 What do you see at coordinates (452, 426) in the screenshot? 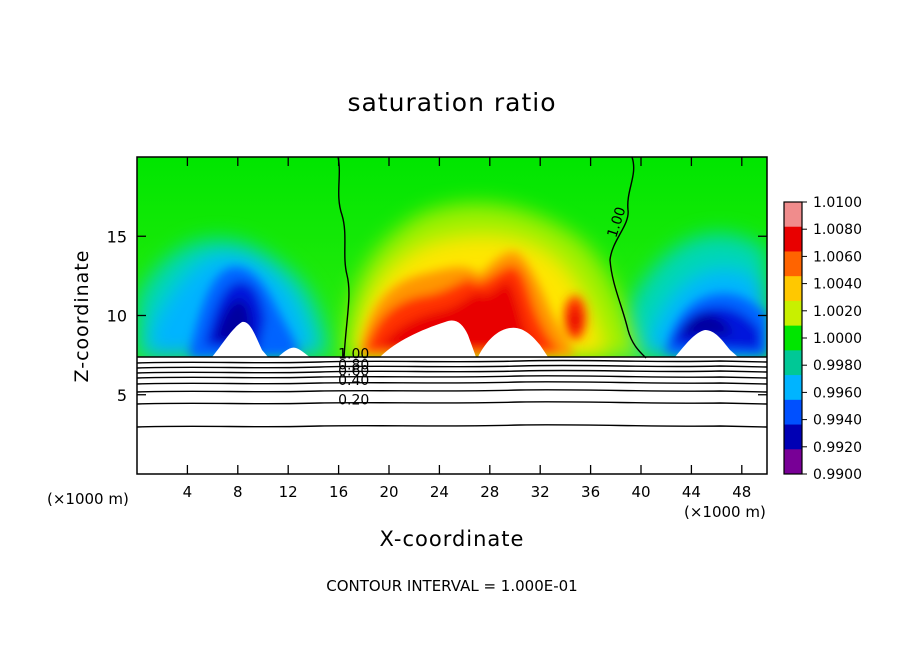
I see `contour-line-0.20` at bounding box center [452, 426].